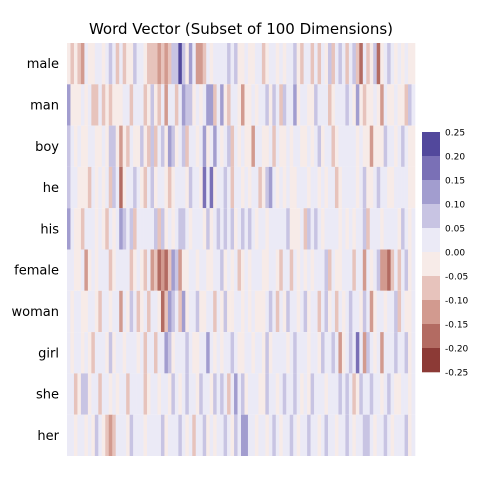  What do you see at coordinates (48, 436) in the screenshot?
I see `row-label: her` at bounding box center [48, 436].